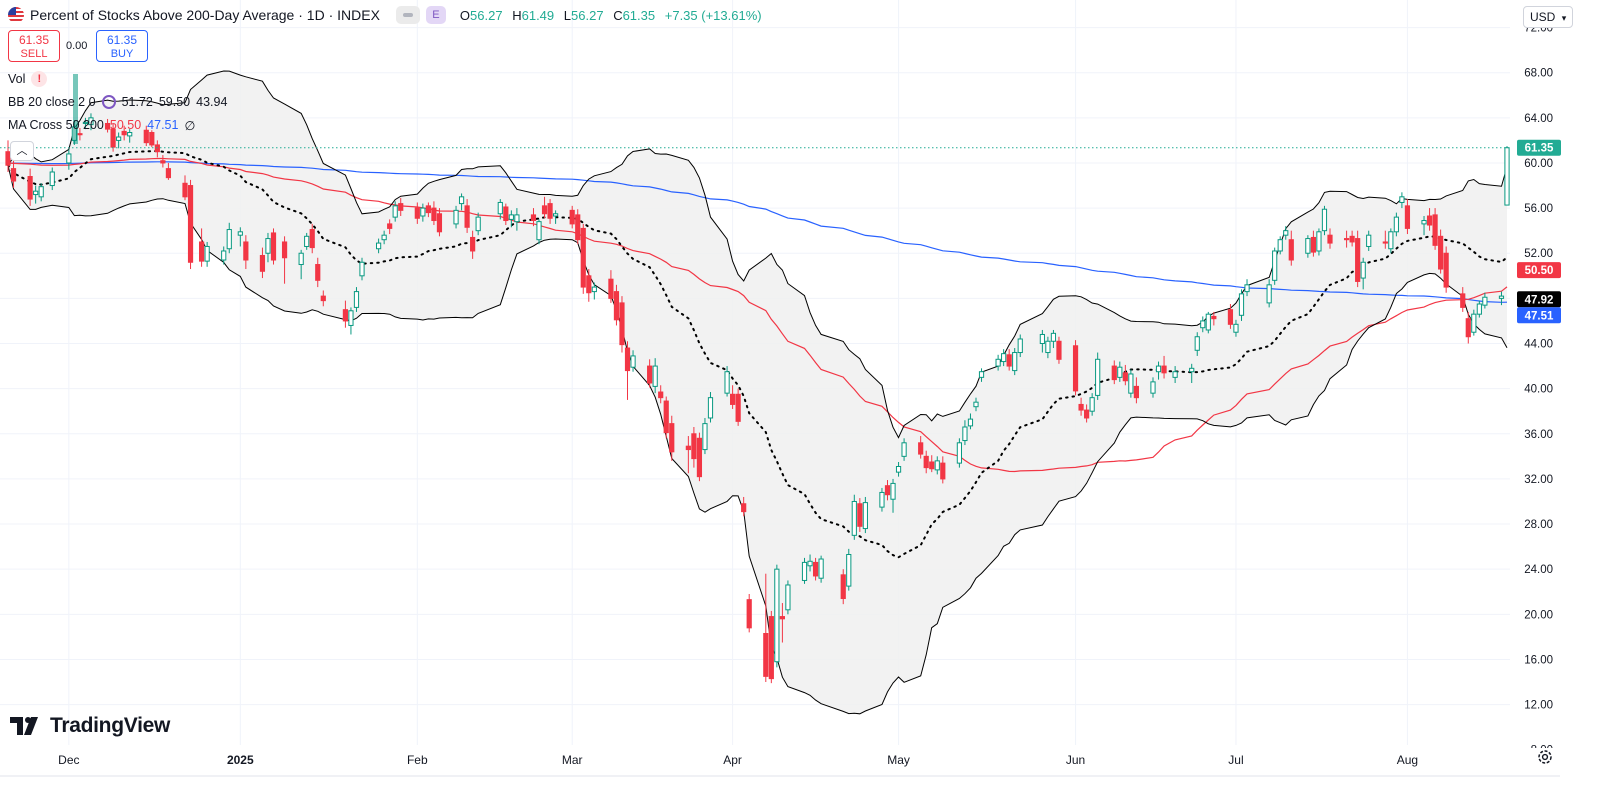 The width and height of the screenshot is (1610, 801). Describe the element at coordinates (163, 125) in the screenshot. I see `ma-slow-value: 47.51` at that location.